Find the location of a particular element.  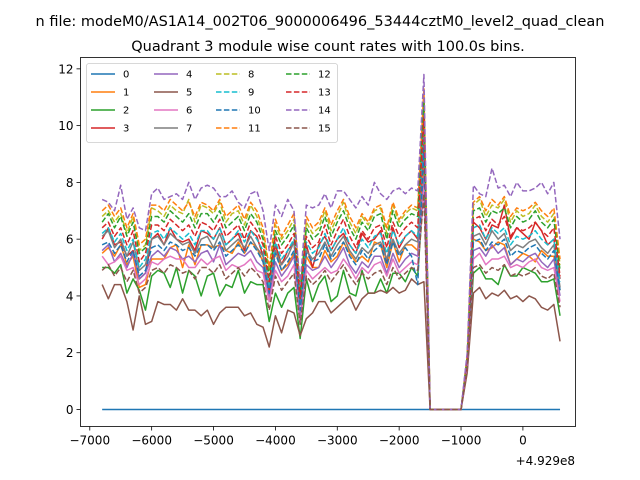

legend-label: 6 is located at coordinates (189, 111).